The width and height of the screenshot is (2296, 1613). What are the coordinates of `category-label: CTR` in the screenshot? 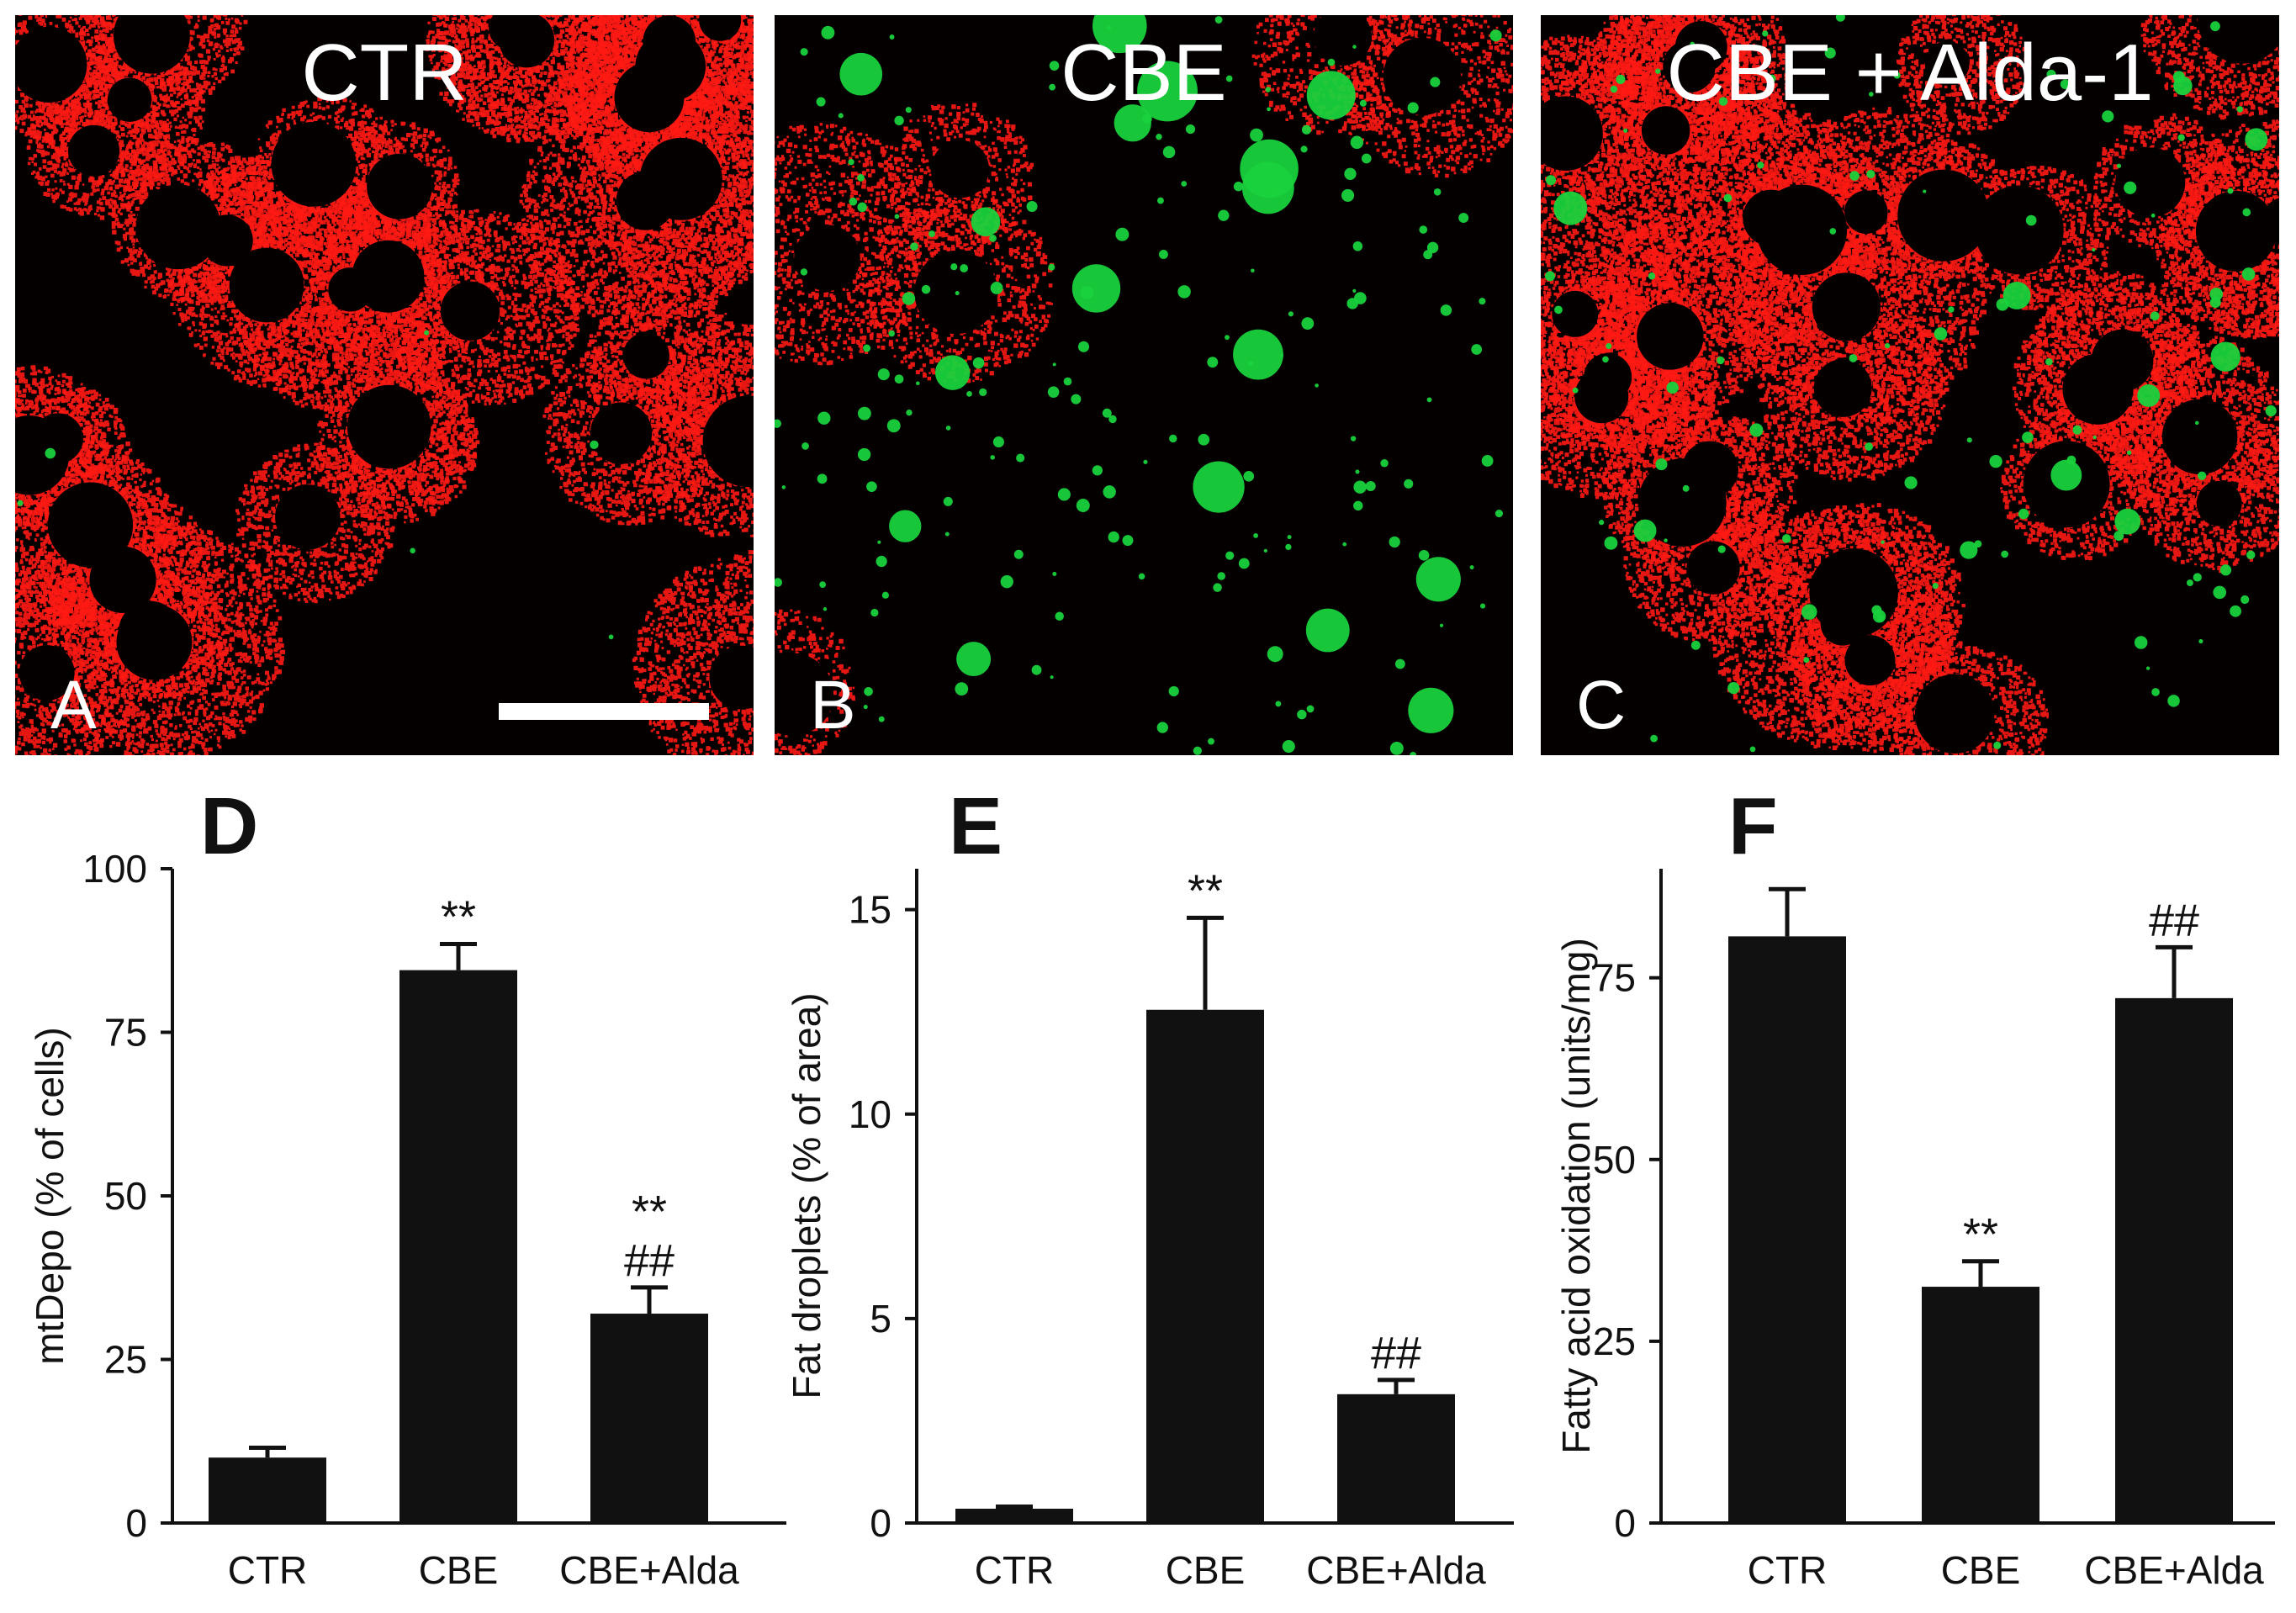 It's located at (1015, 1570).